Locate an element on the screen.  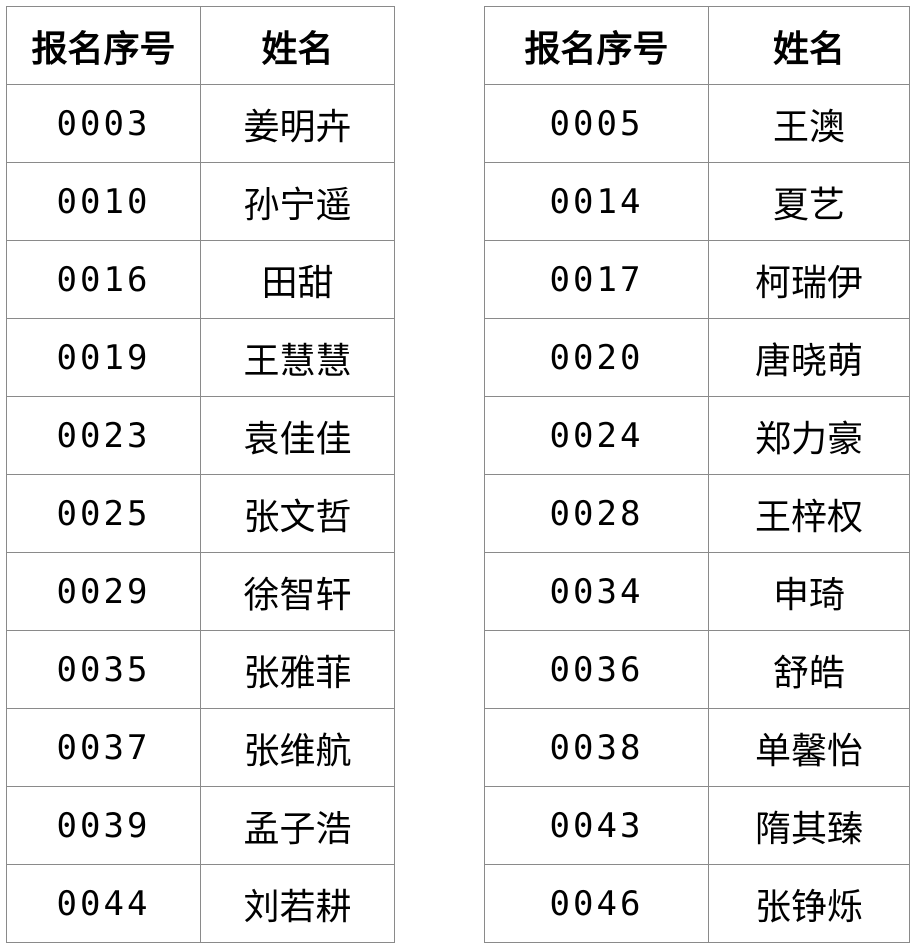
table-row: 0028 王梓权 is located at coordinates (697, 513).